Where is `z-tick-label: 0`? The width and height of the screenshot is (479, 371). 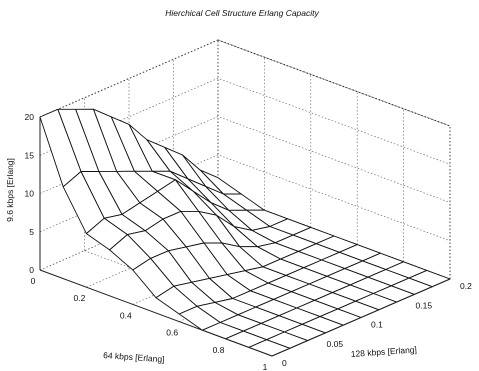
z-tick-label: 0 is located at coordinates (31, 270).